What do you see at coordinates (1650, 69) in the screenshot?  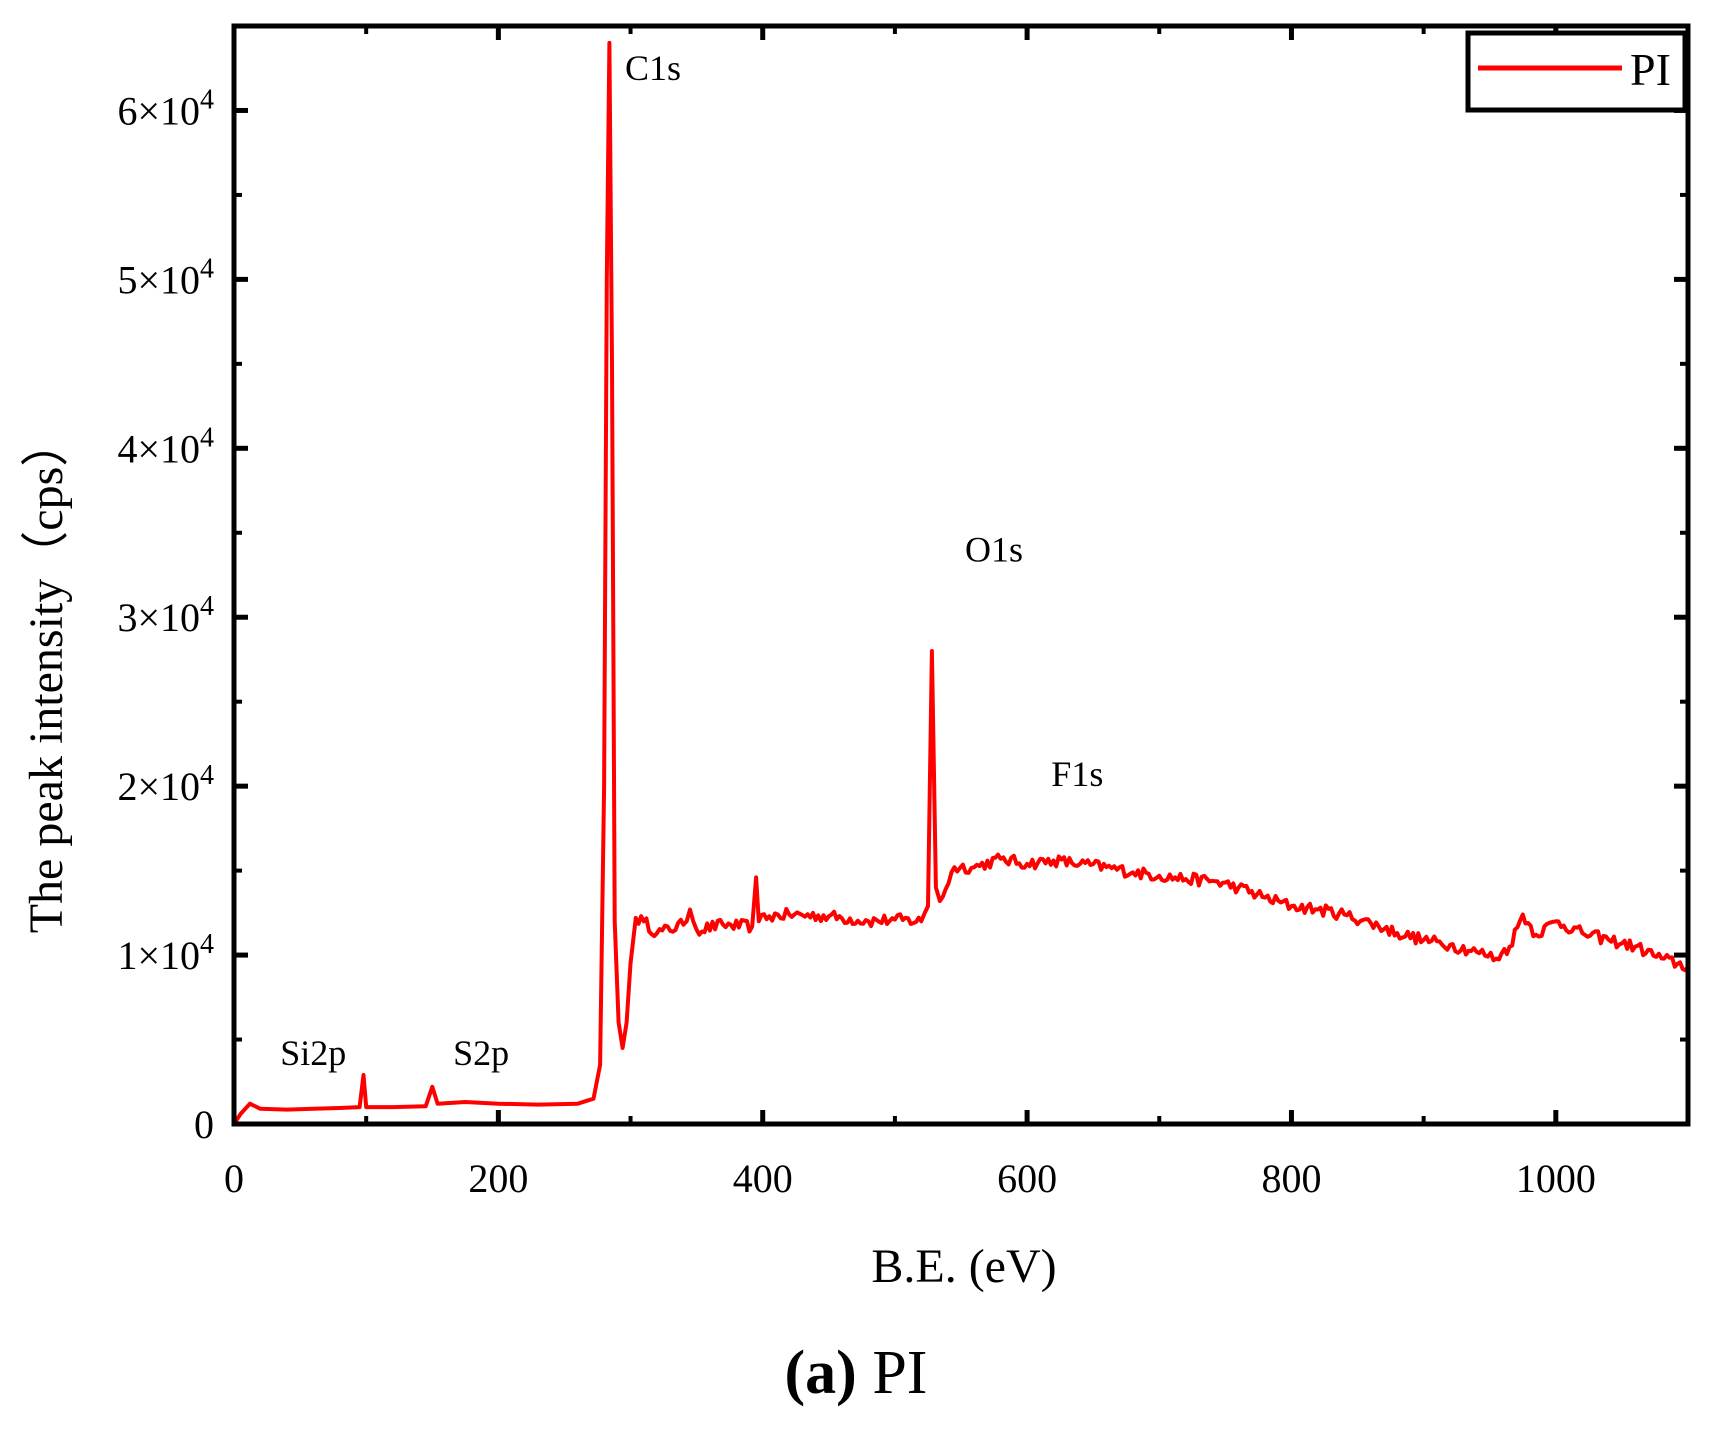 I see `legend-label-pi: PI` at bounding box center [1650, 69].